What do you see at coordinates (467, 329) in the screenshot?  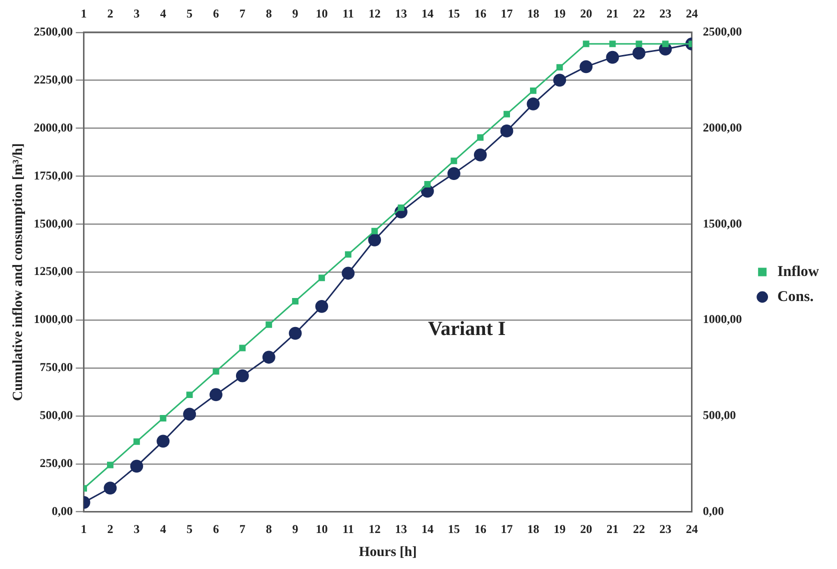 I see `annotation: Variant I` at bounding box center [467, 329].